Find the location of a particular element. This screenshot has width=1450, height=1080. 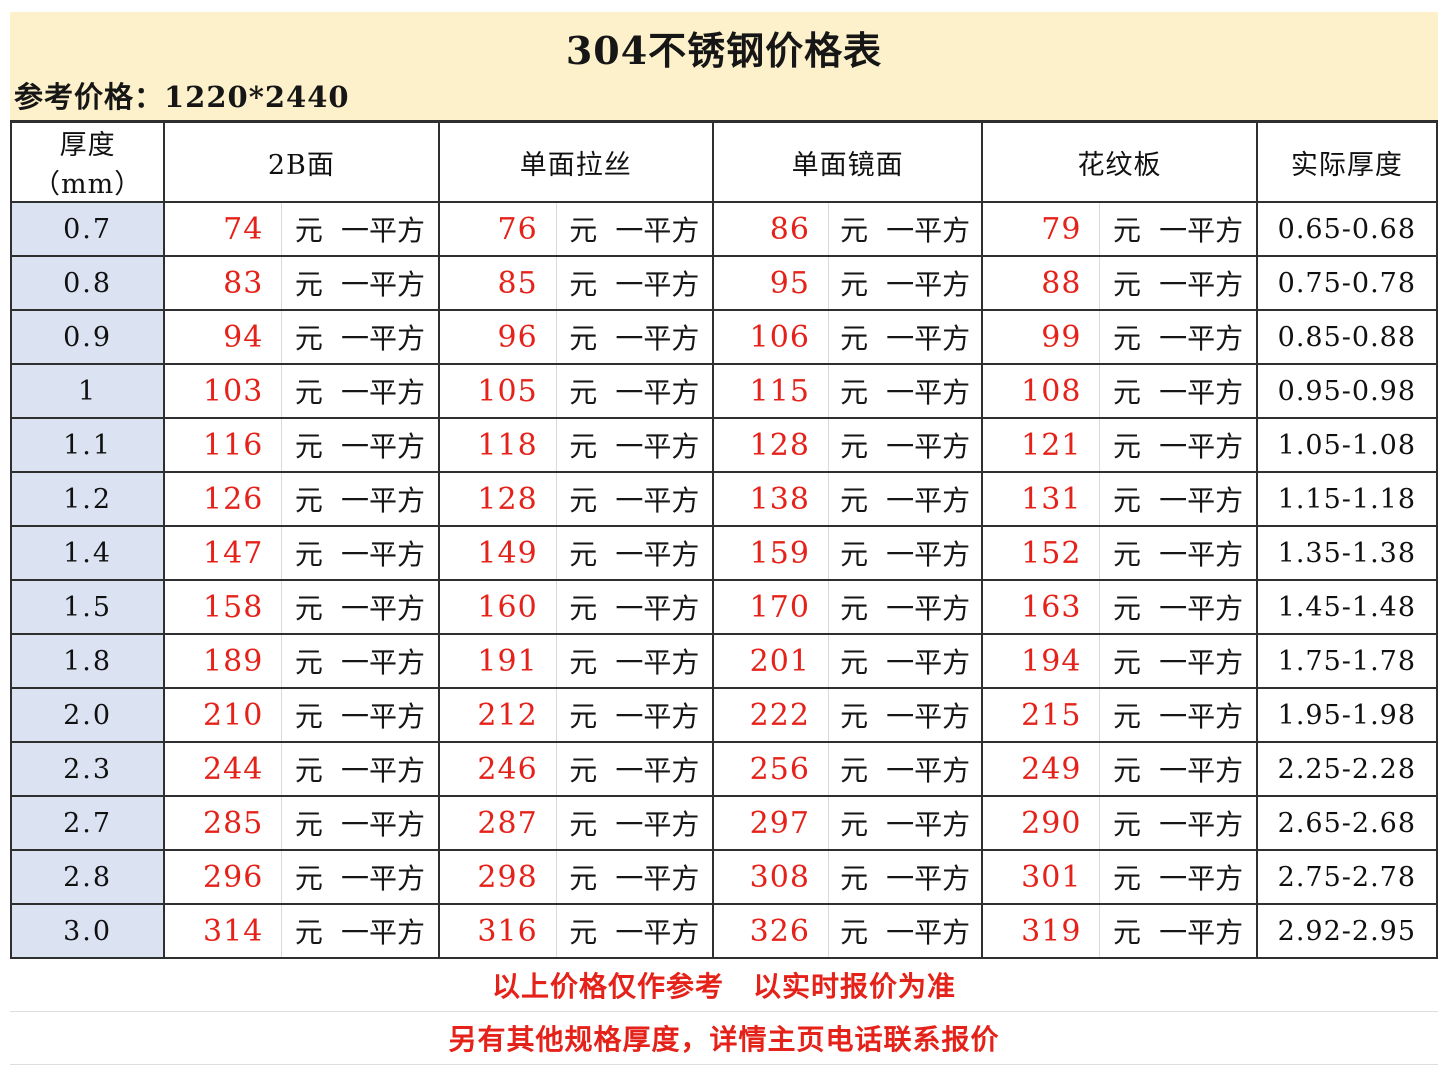

price-cell: 115 元一平方 is located at coordinates (847, 391).